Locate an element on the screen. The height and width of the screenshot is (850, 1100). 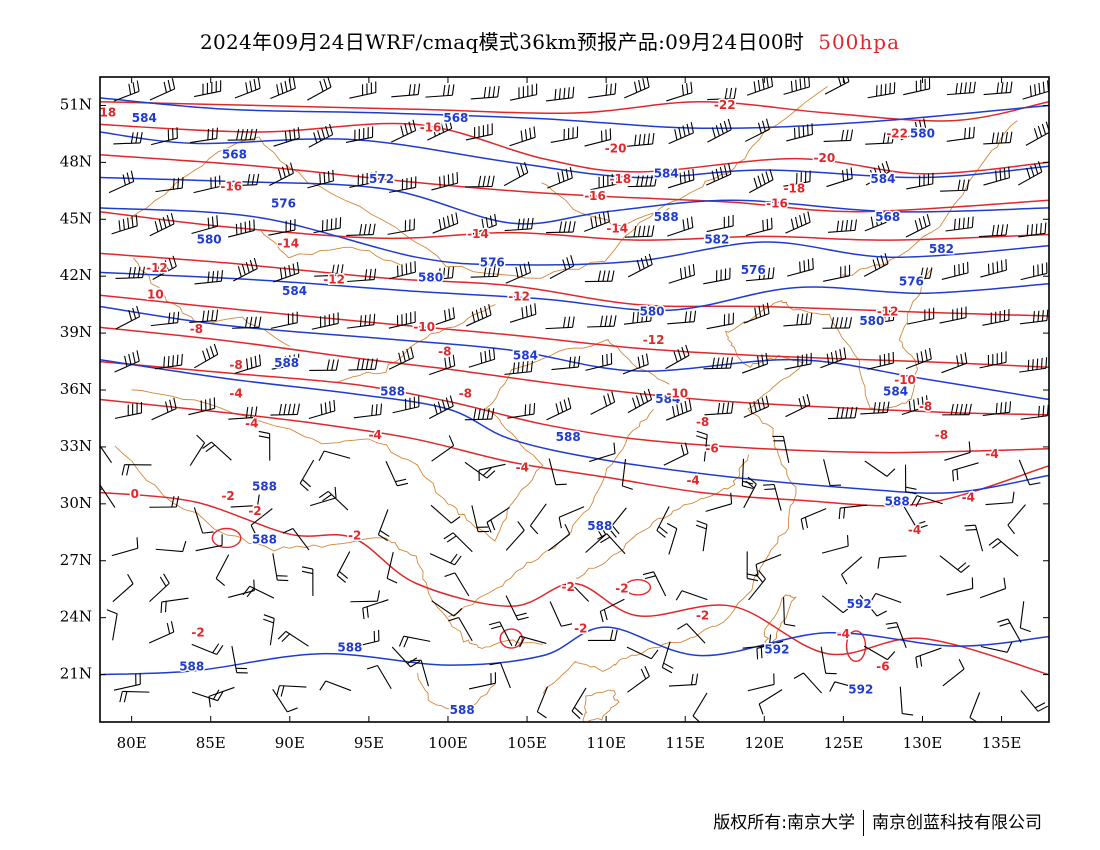
height-label: 592 is located at coordinates (776, 649).